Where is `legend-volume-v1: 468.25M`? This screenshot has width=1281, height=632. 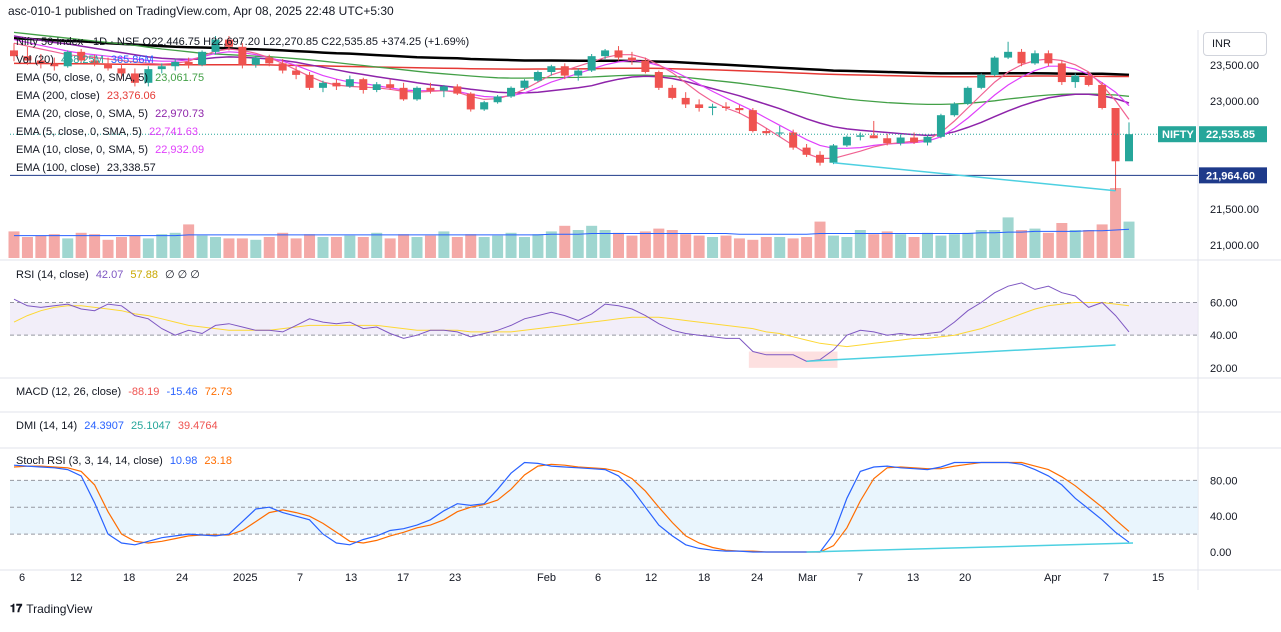 legend-volume-v1: 468.25M is located at coordinates (82, 60).